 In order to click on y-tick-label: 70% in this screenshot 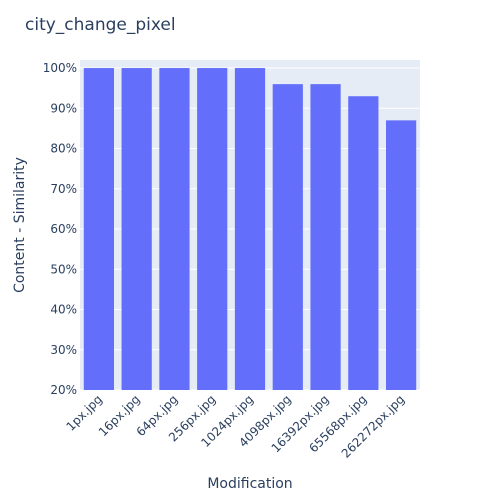, I will do `click(63, 189)`.